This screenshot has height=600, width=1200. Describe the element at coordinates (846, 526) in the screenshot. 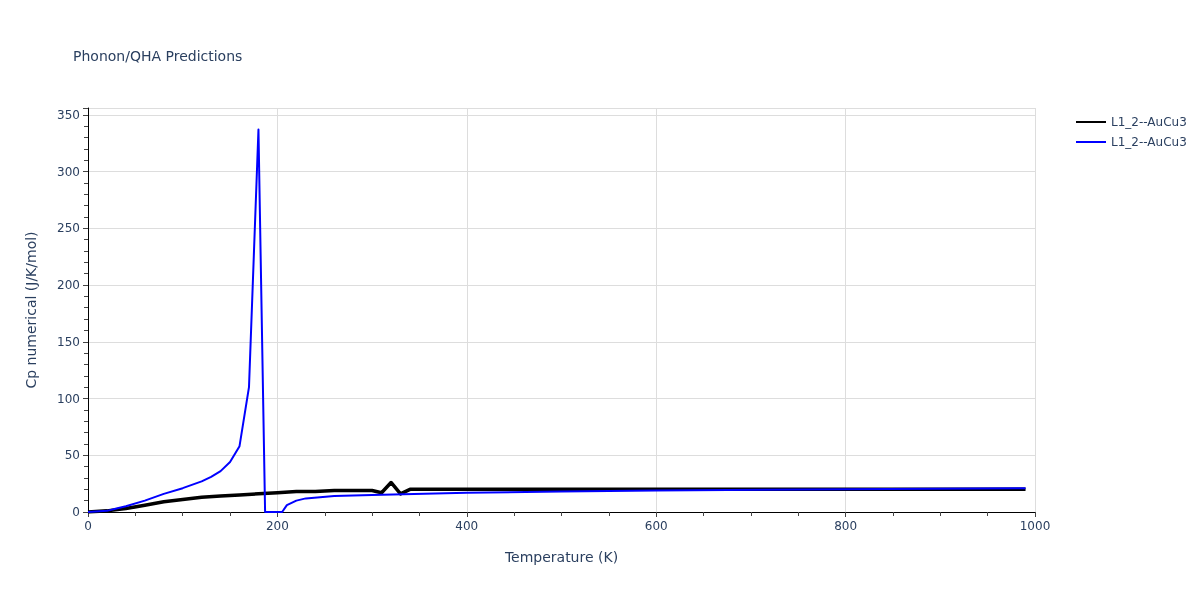

I see `x-tick-label: 800` at that location.